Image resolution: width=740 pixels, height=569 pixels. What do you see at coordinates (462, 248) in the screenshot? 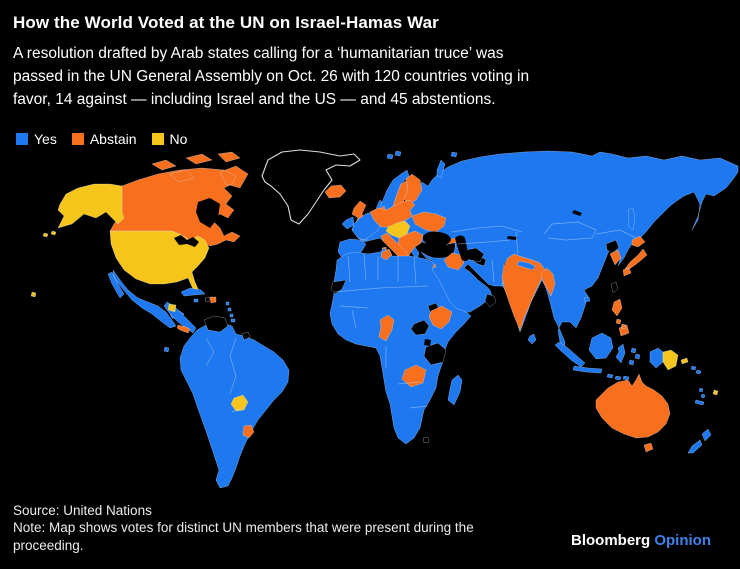
I see `caspian-sea` at bounding box center [462, 248].